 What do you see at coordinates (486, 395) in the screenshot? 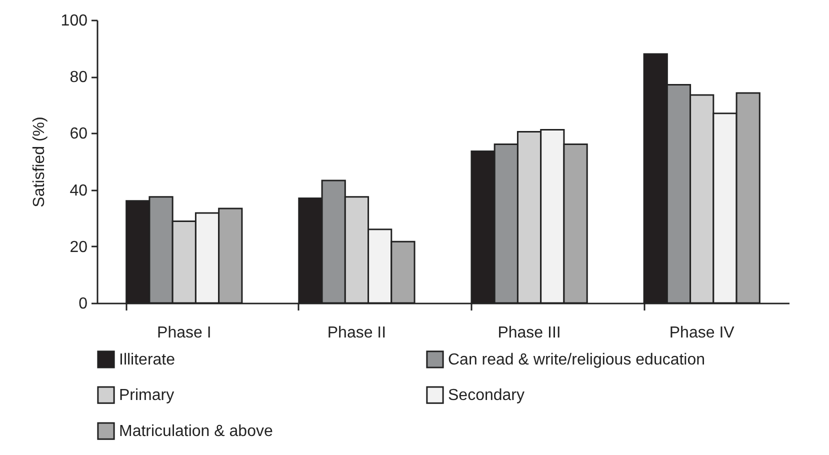
I see `legend-label: Secondary` at bounding box center [486, 395].